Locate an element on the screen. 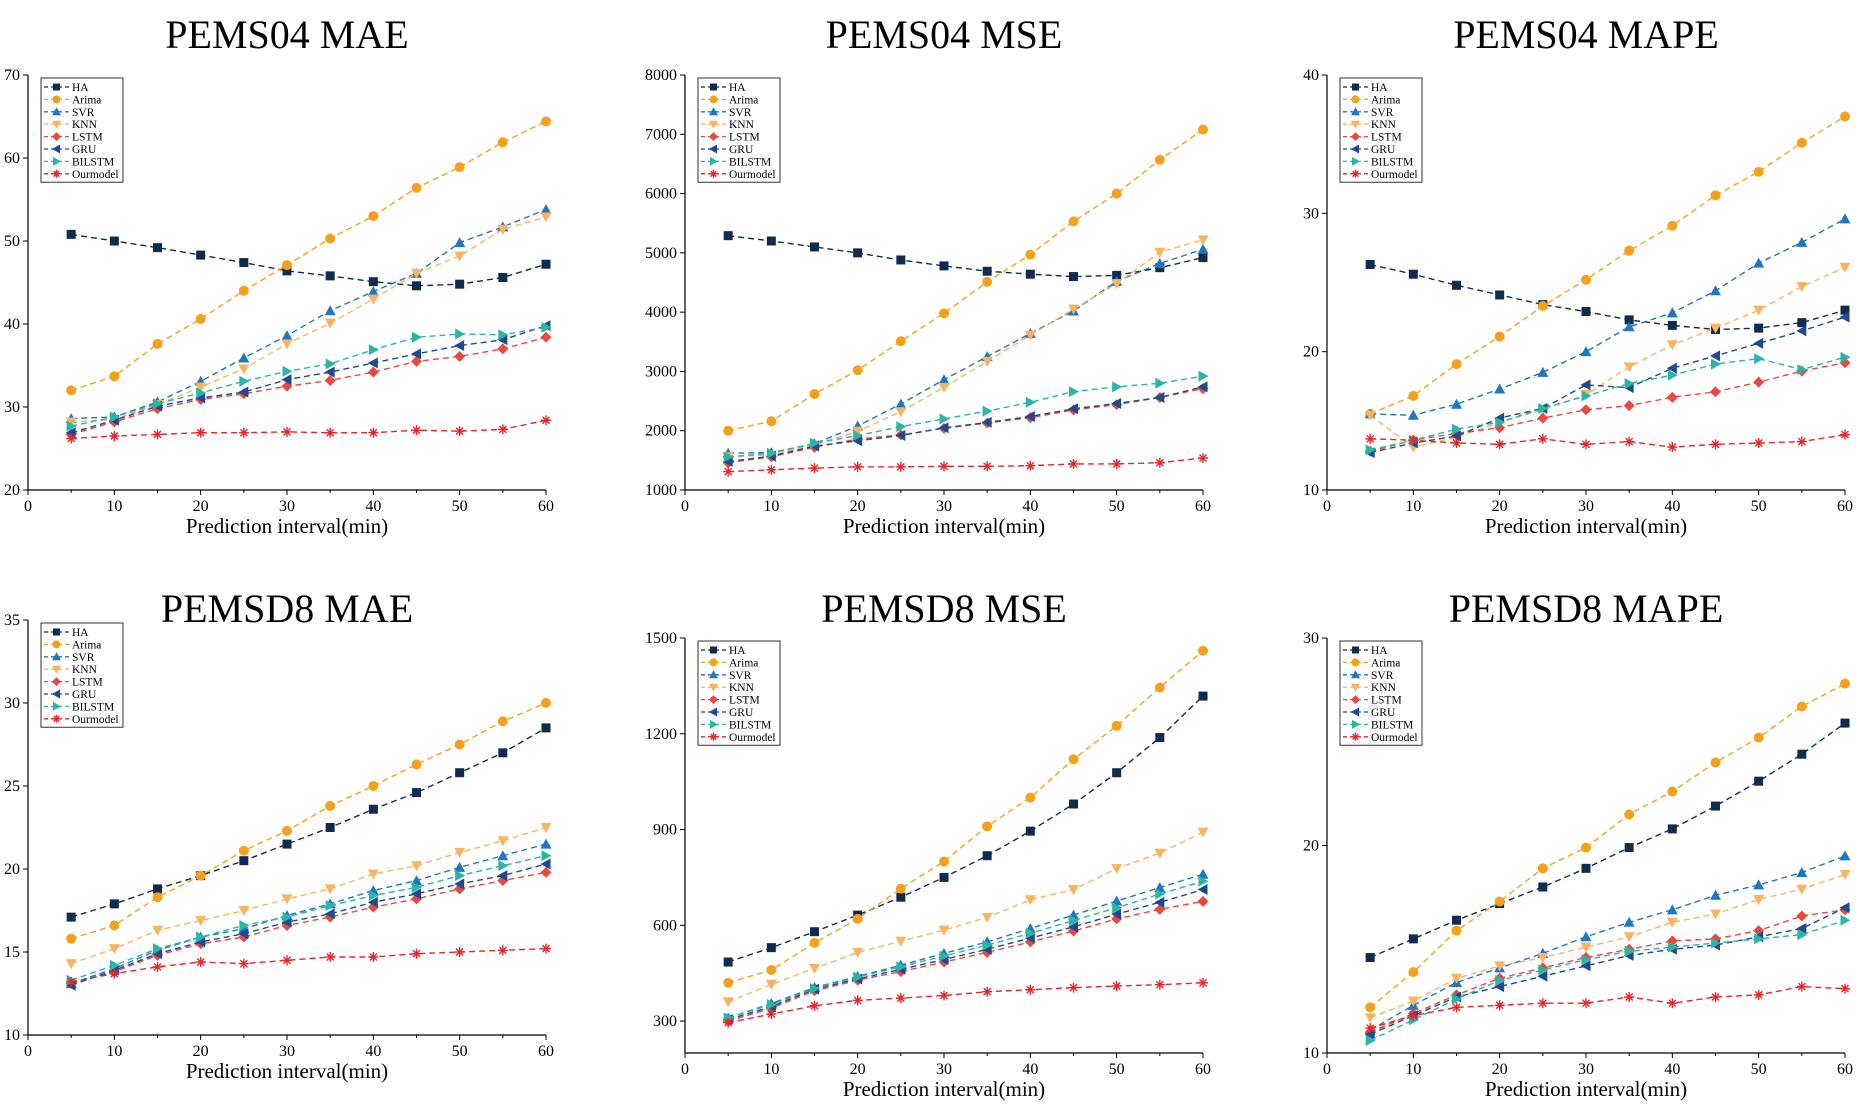  legend-label: BILSTM is located at coordinates (93, 707).